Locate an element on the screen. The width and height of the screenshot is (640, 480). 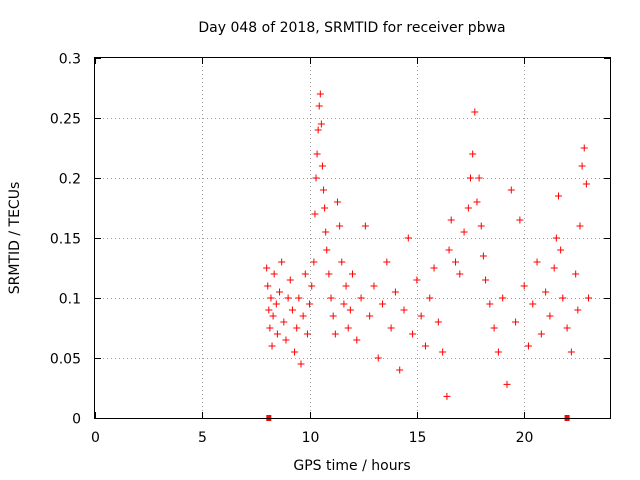
x-axis-label: GPS time / hours is located at coordinates (351, 466).